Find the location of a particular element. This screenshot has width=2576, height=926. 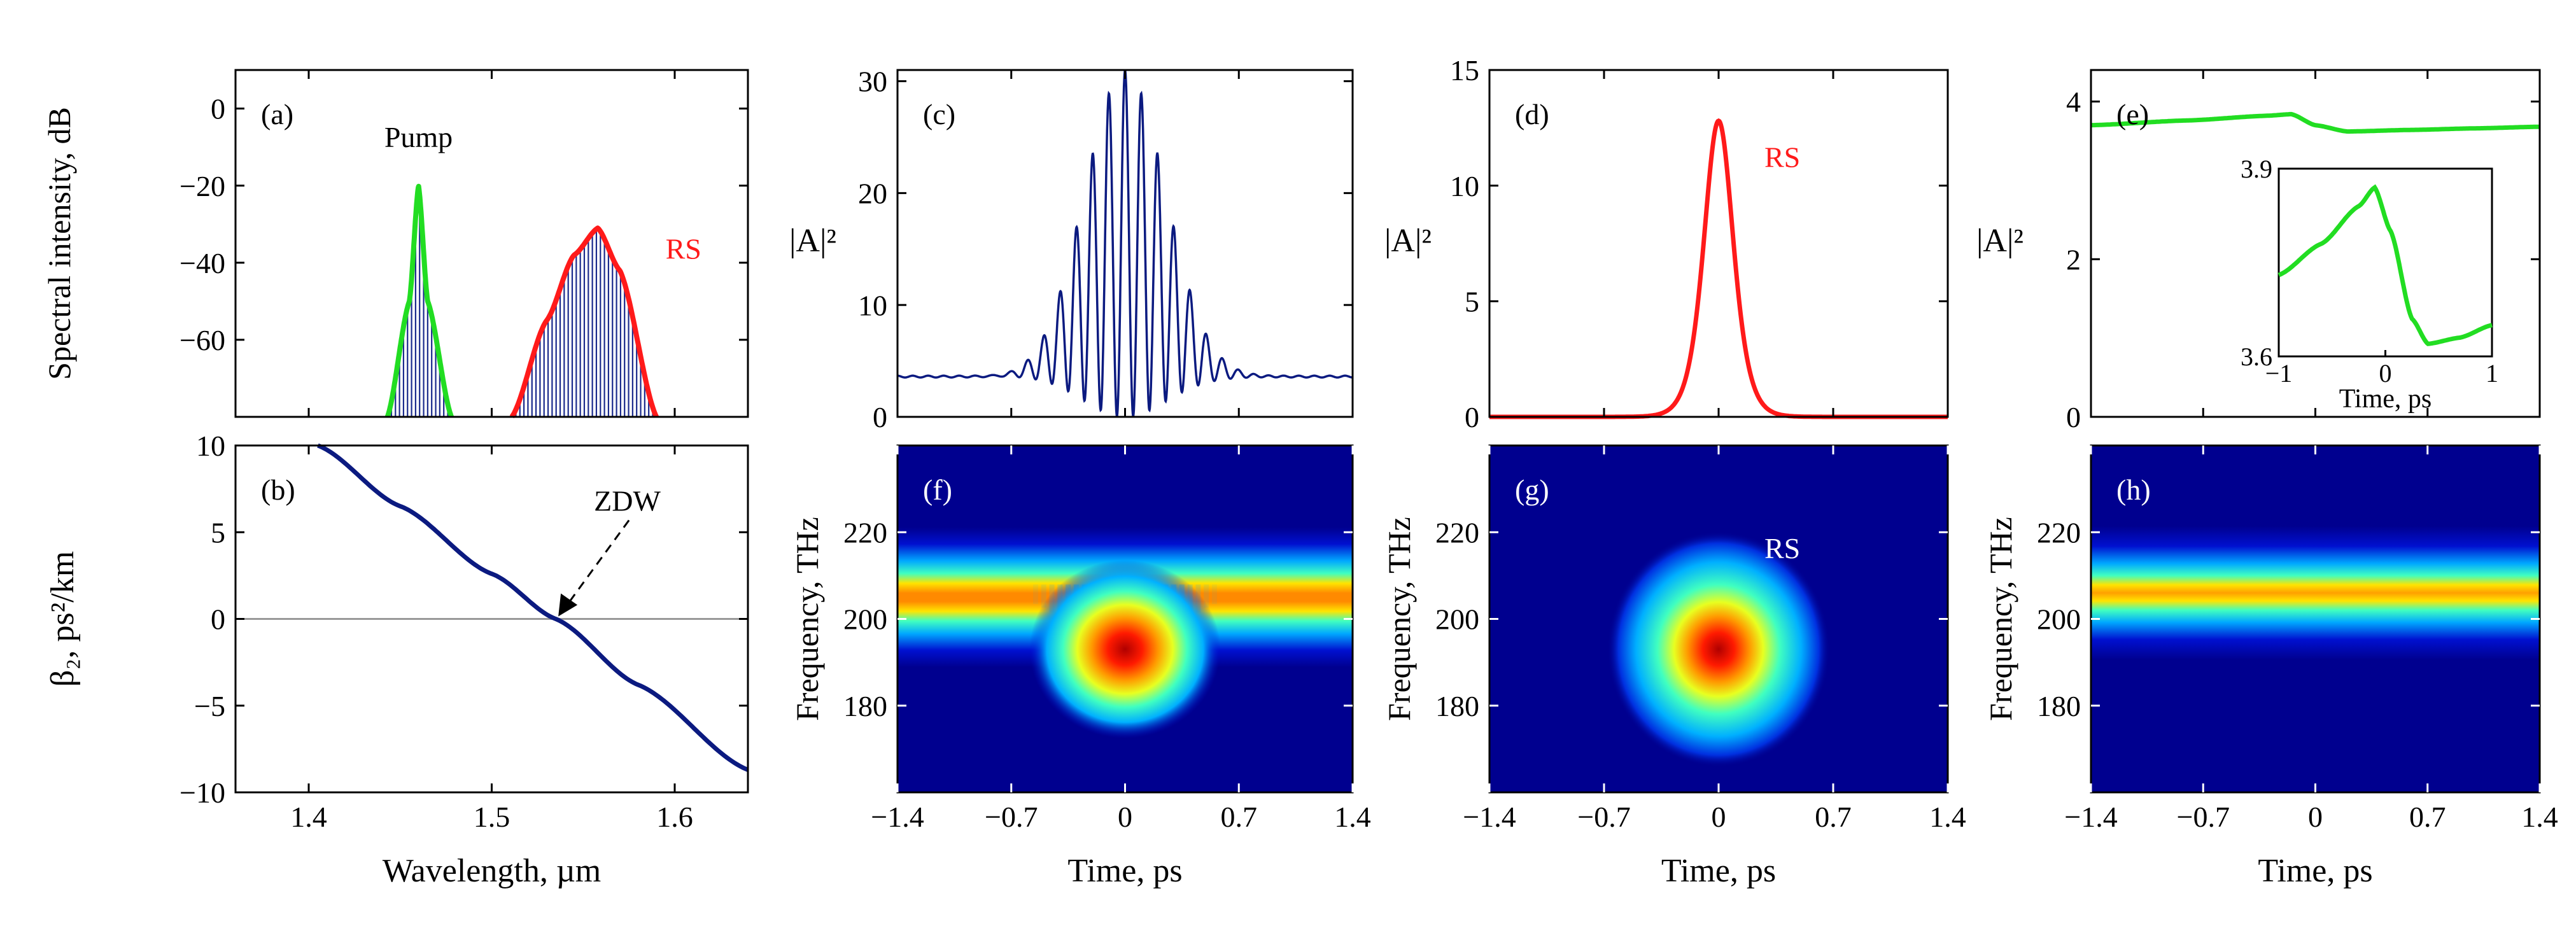

b-panel-label: (b) is located at coordinates (278, 490).